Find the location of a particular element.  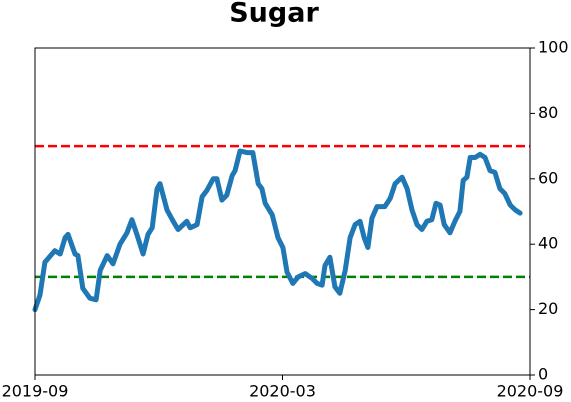

y-tick-label: 0 is located at coordinates (543, 374).